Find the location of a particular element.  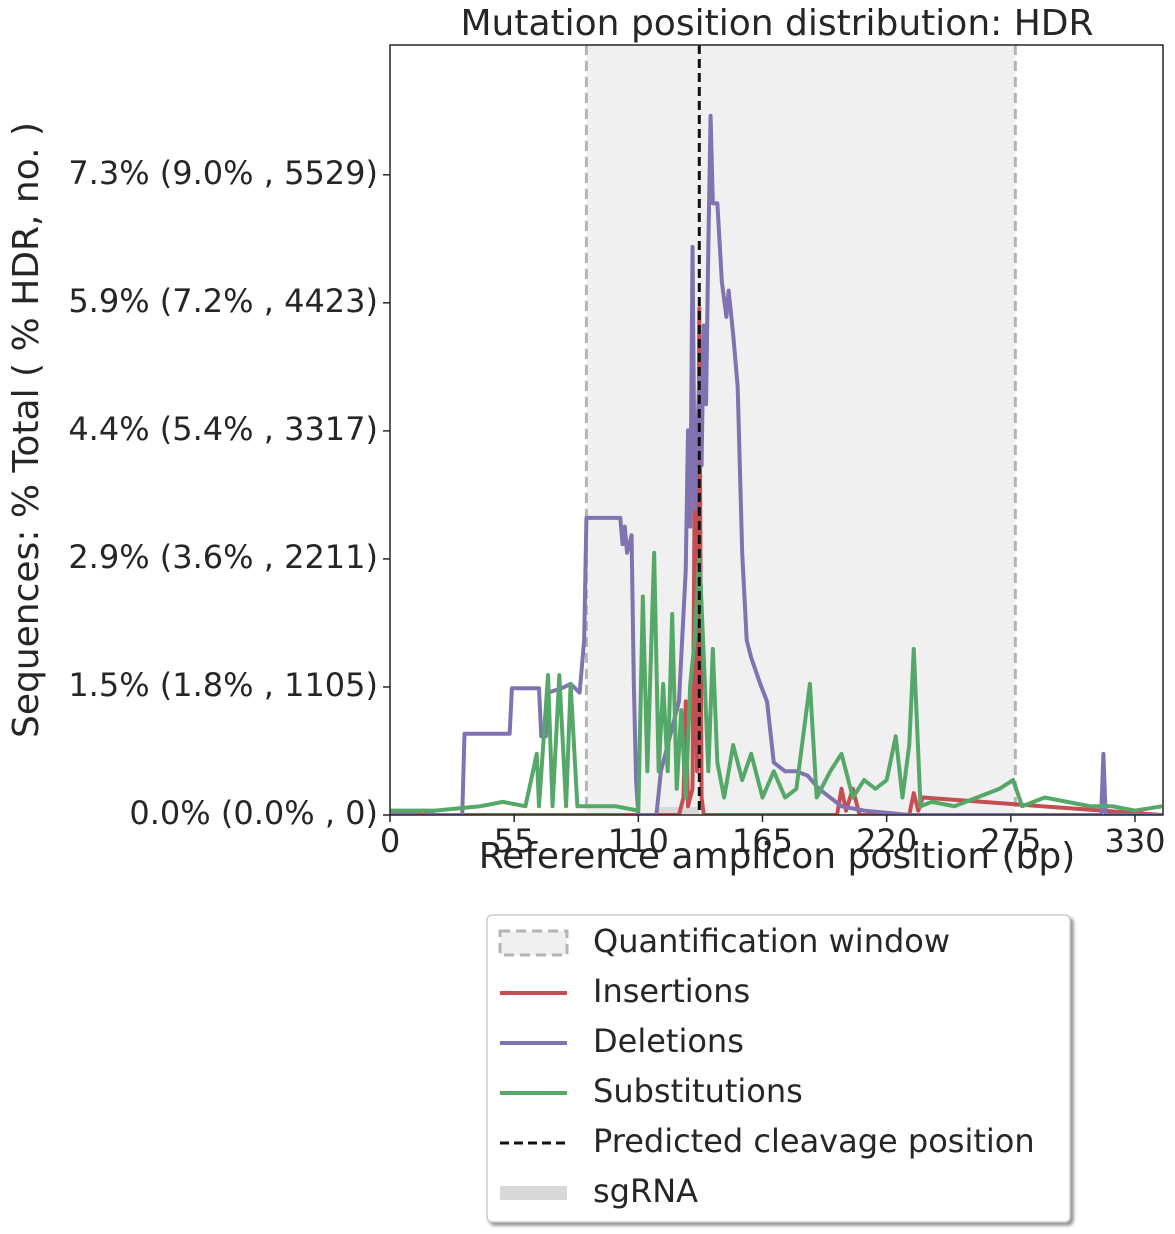

y-tick-label: 2.9% (3.6% , 2211) is located at coordinates (223, 557).